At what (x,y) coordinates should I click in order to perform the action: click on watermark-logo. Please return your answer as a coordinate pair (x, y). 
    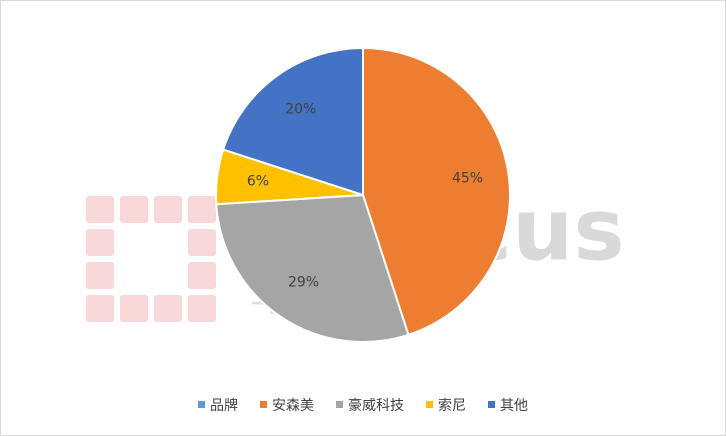
    Looking at the image, I should click on (151, 259).